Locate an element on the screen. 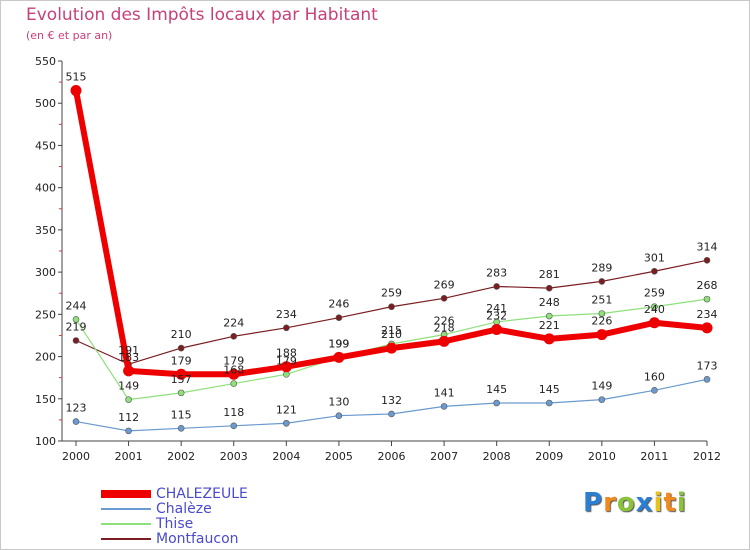 This screenshot has height=550, width=750. chart-title: Evolution des Impôts locaux par Habitant is located at coordinates (202, 15).